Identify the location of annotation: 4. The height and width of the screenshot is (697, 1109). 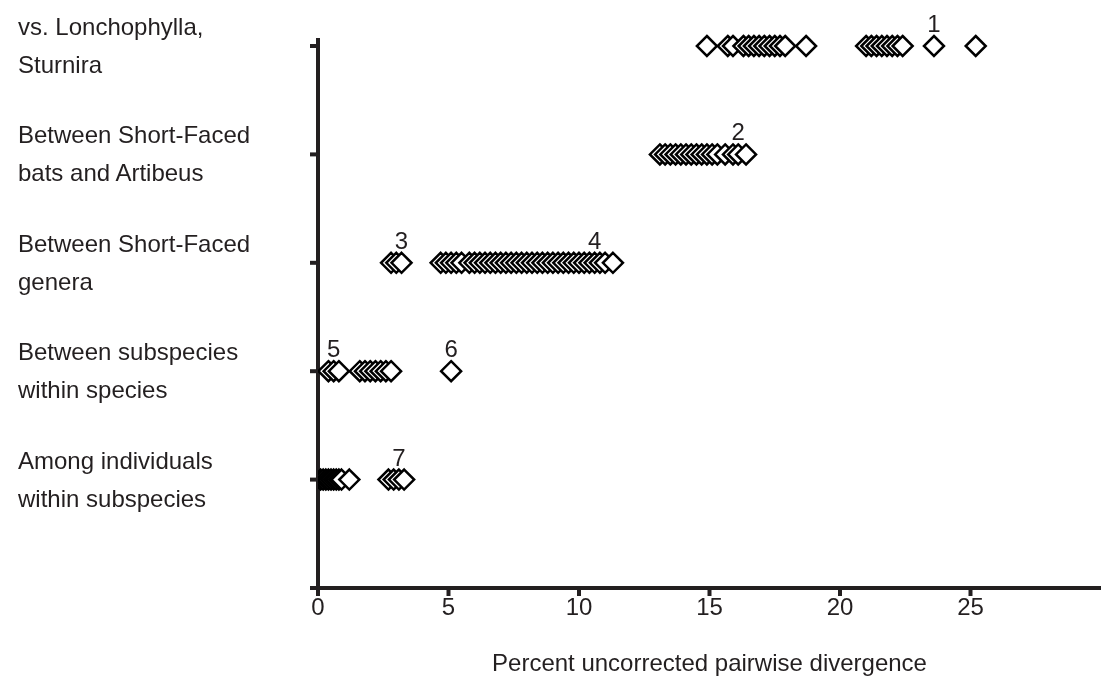
(594, 240).